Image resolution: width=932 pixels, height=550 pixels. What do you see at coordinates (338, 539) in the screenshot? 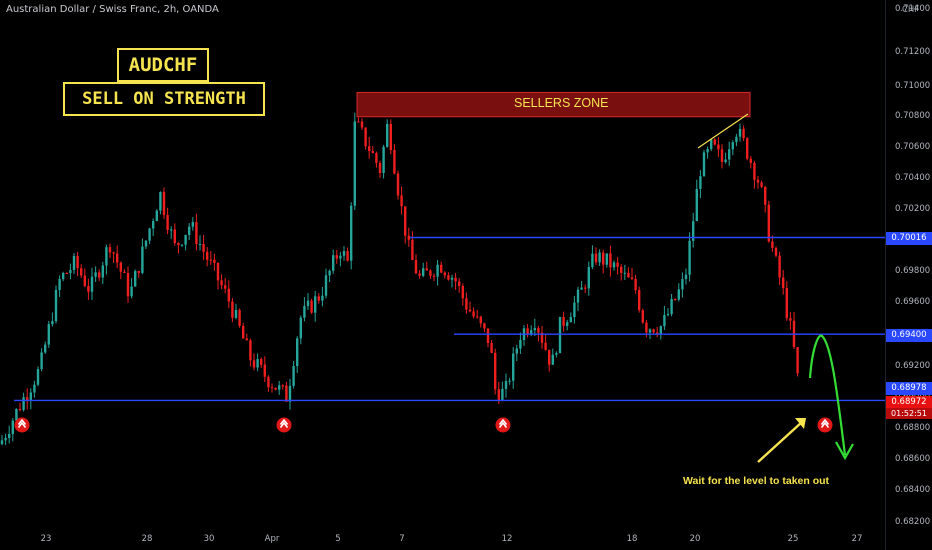
I see `x-tick-label: 5` at bounding box center [338, 539].